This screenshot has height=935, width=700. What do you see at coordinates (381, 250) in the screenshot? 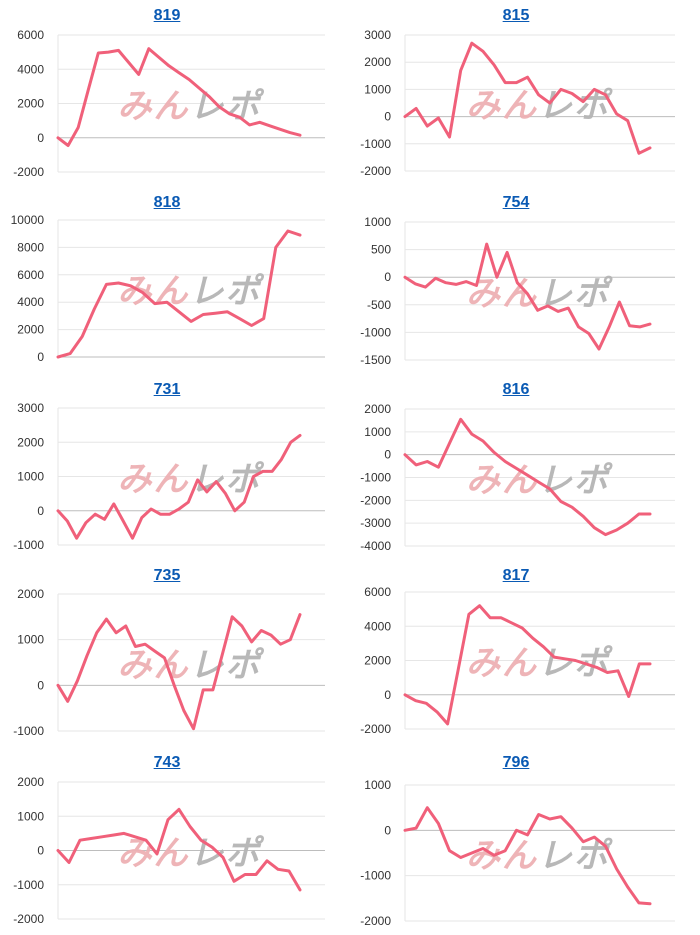
I see `y-tick-label: 500` at bounding box center [381, 250].